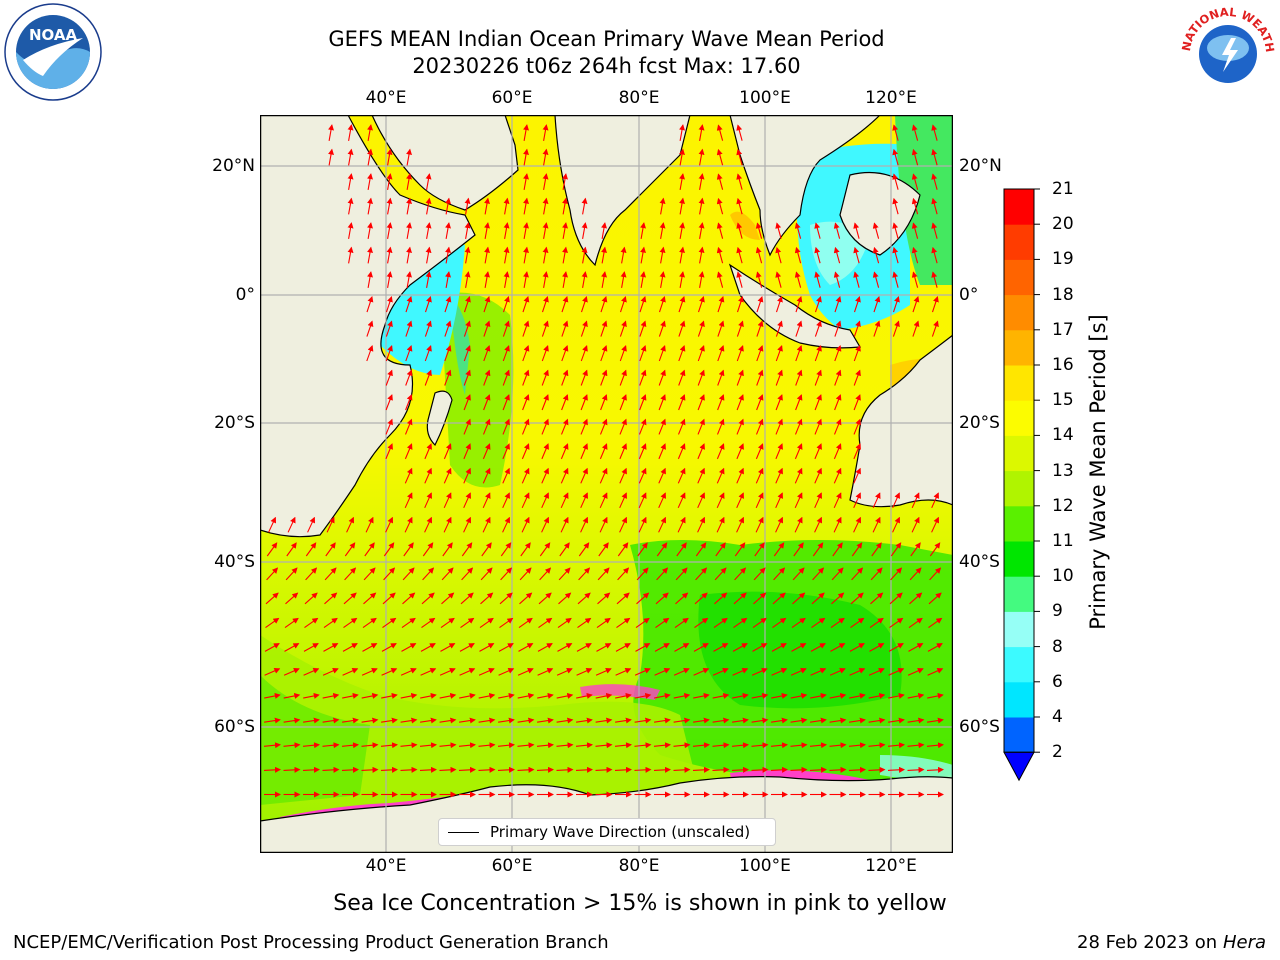  I want to click on colorbar-tick-label: 13, so click(1063, 470).